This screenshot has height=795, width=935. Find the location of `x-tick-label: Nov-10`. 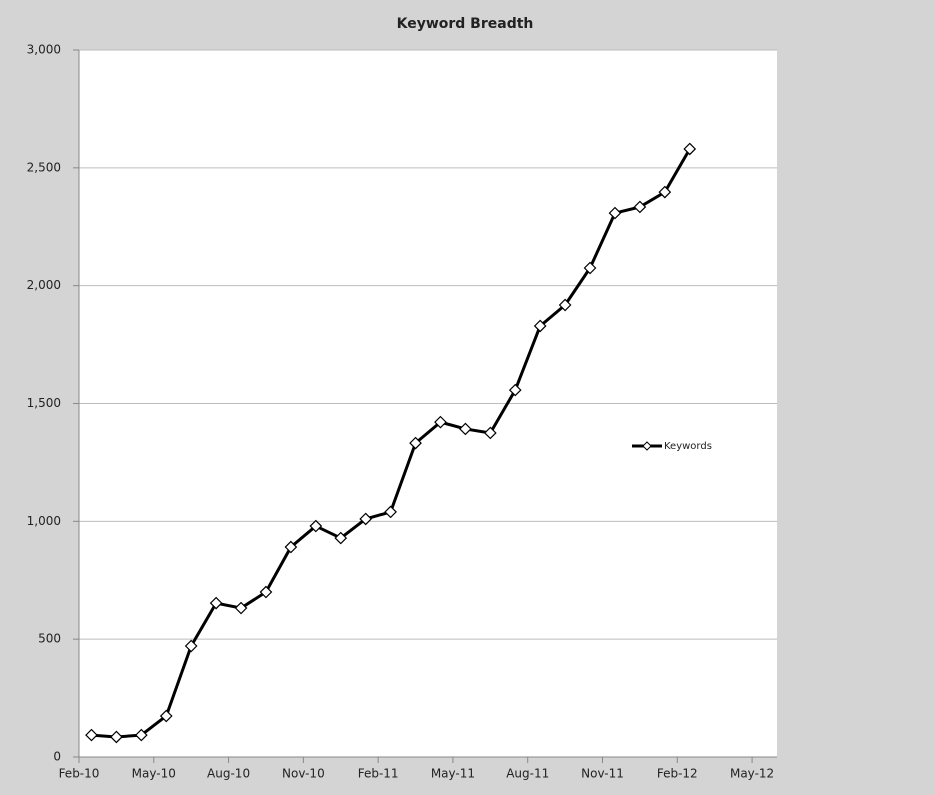

x-tick-label: Nov-10 is located at coordinates (303, 774).